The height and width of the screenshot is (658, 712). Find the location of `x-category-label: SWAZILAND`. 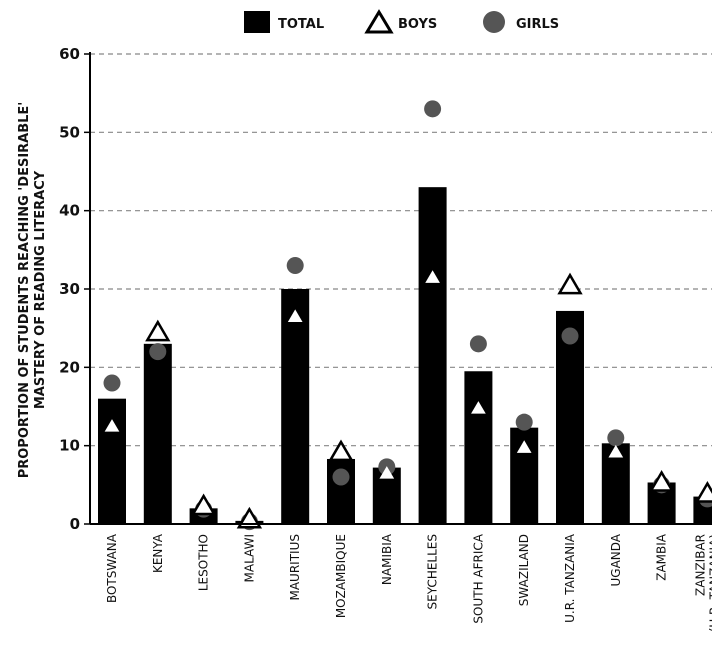

x-category-label: SWAZILAND is located at coordinates (524, 570).